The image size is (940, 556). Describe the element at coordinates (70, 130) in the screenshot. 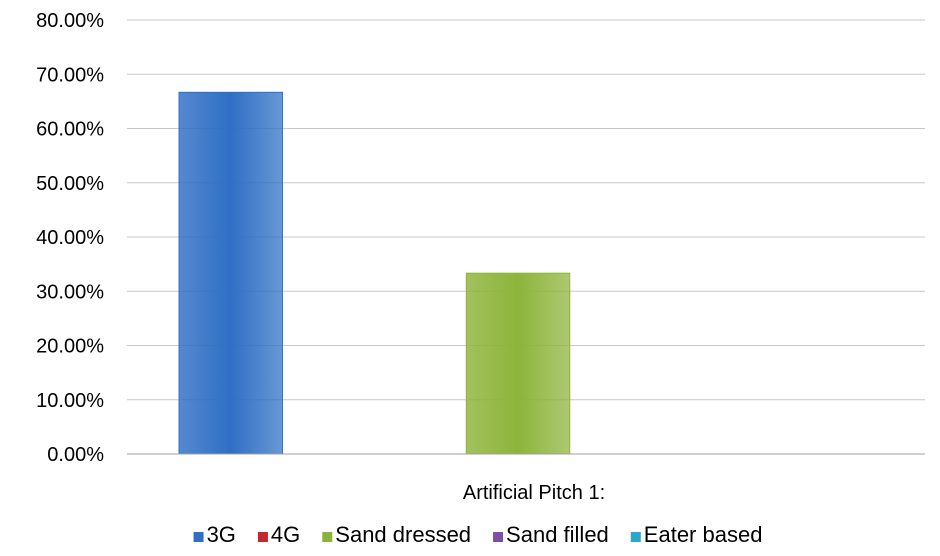

I see `y-tick-label: 60.00%` at that location.